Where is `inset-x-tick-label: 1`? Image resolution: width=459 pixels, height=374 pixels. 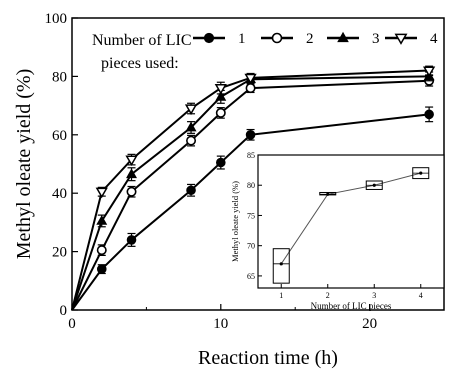 inset-x-tick-label: 1 is located at coordinates (281, 295).